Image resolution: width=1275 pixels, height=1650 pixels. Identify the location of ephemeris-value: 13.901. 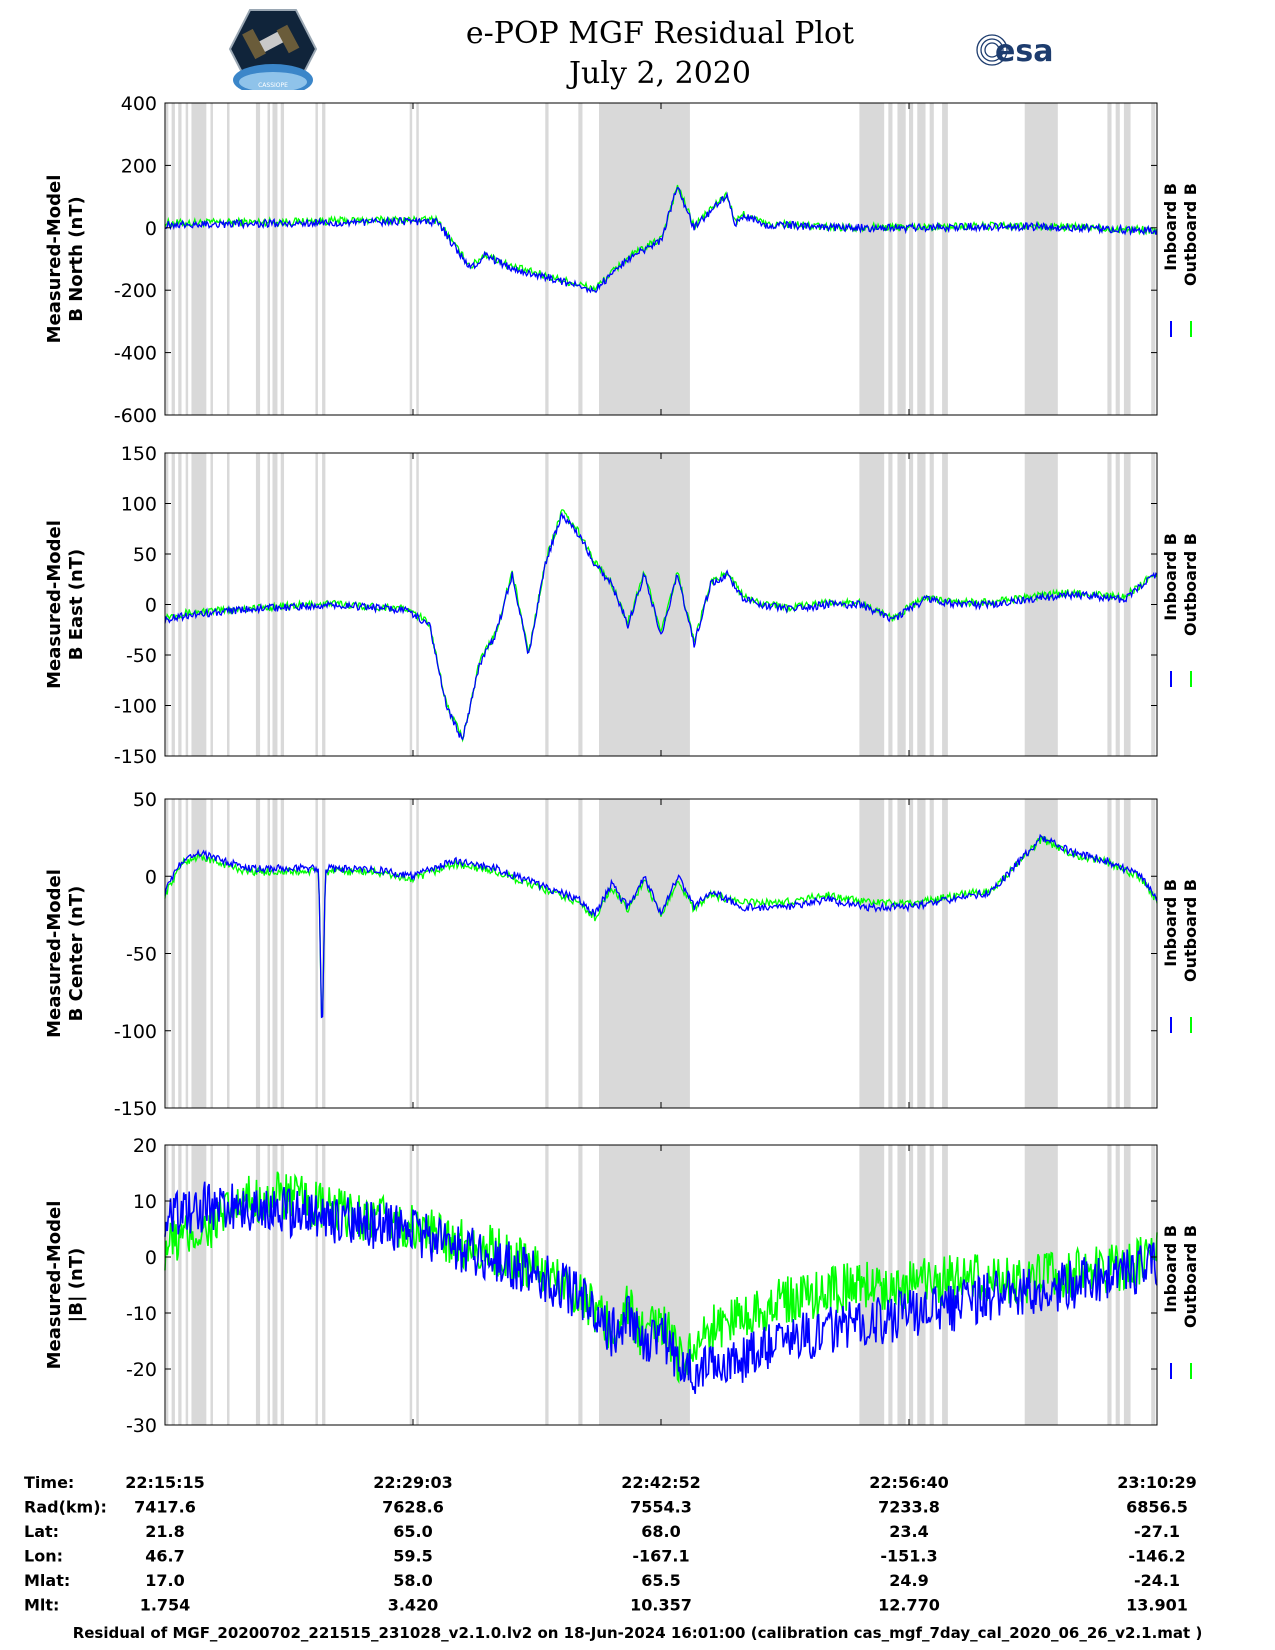
(1157, 1605).